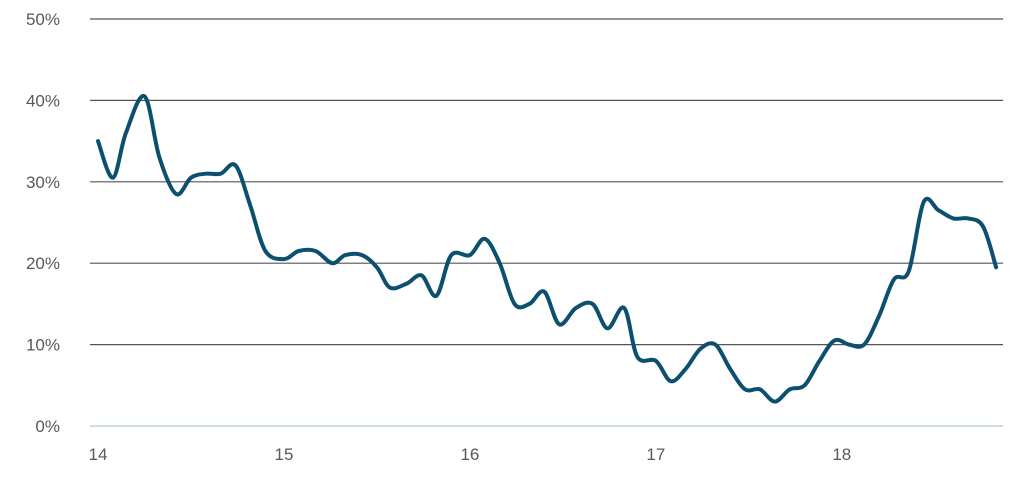  Describe the element at coordinates (43, 223) in the screenshot. I see `y-axis-tick-labels: 0% 10% 20% 30% 40% 50%` at that location.